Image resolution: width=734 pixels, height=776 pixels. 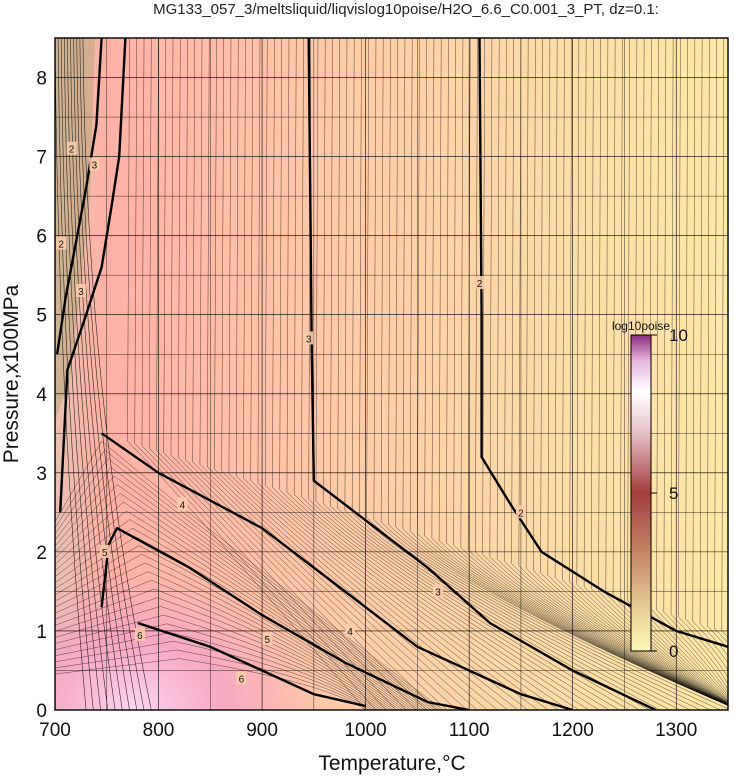 What do you see at coordinates (262, 730) in the screenshot?
I see `x-tick-label-2: 900` at bounding box center [262, 730].